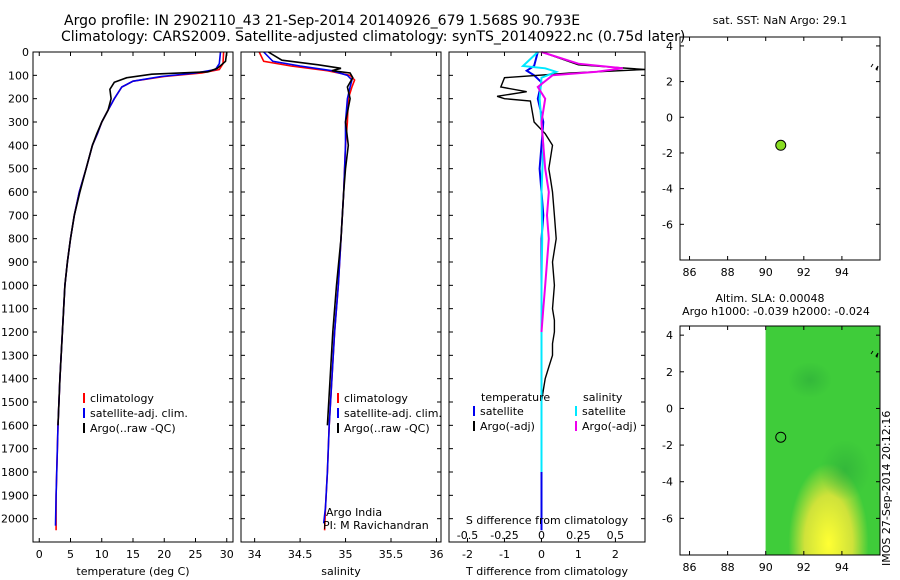 The height and width of the screenshot is (580, 900). What do you see at coordinates (18, 145) in the screenshot?
I see `temperature-ytick-label: 400` at bounding box center [18, 145].